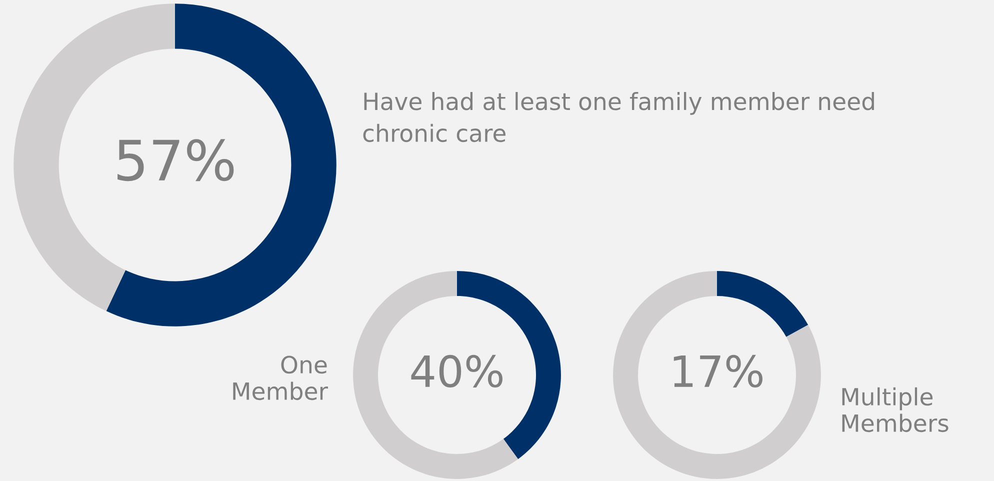 This screenshot has width=994, height=481. What do you see at coordinates (618, 117) in the screenshot?
I see `text: Have had at least one family member need chronic care` at bounding box center [618, 117].